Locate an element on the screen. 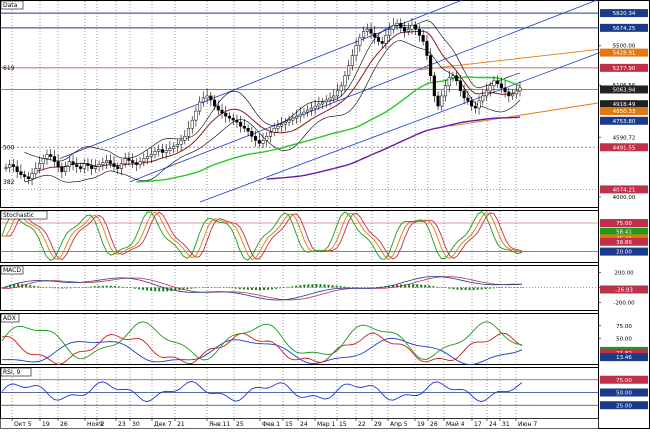  panel-title-rsi: RSI, 9 is located at coordinates (12, 372).